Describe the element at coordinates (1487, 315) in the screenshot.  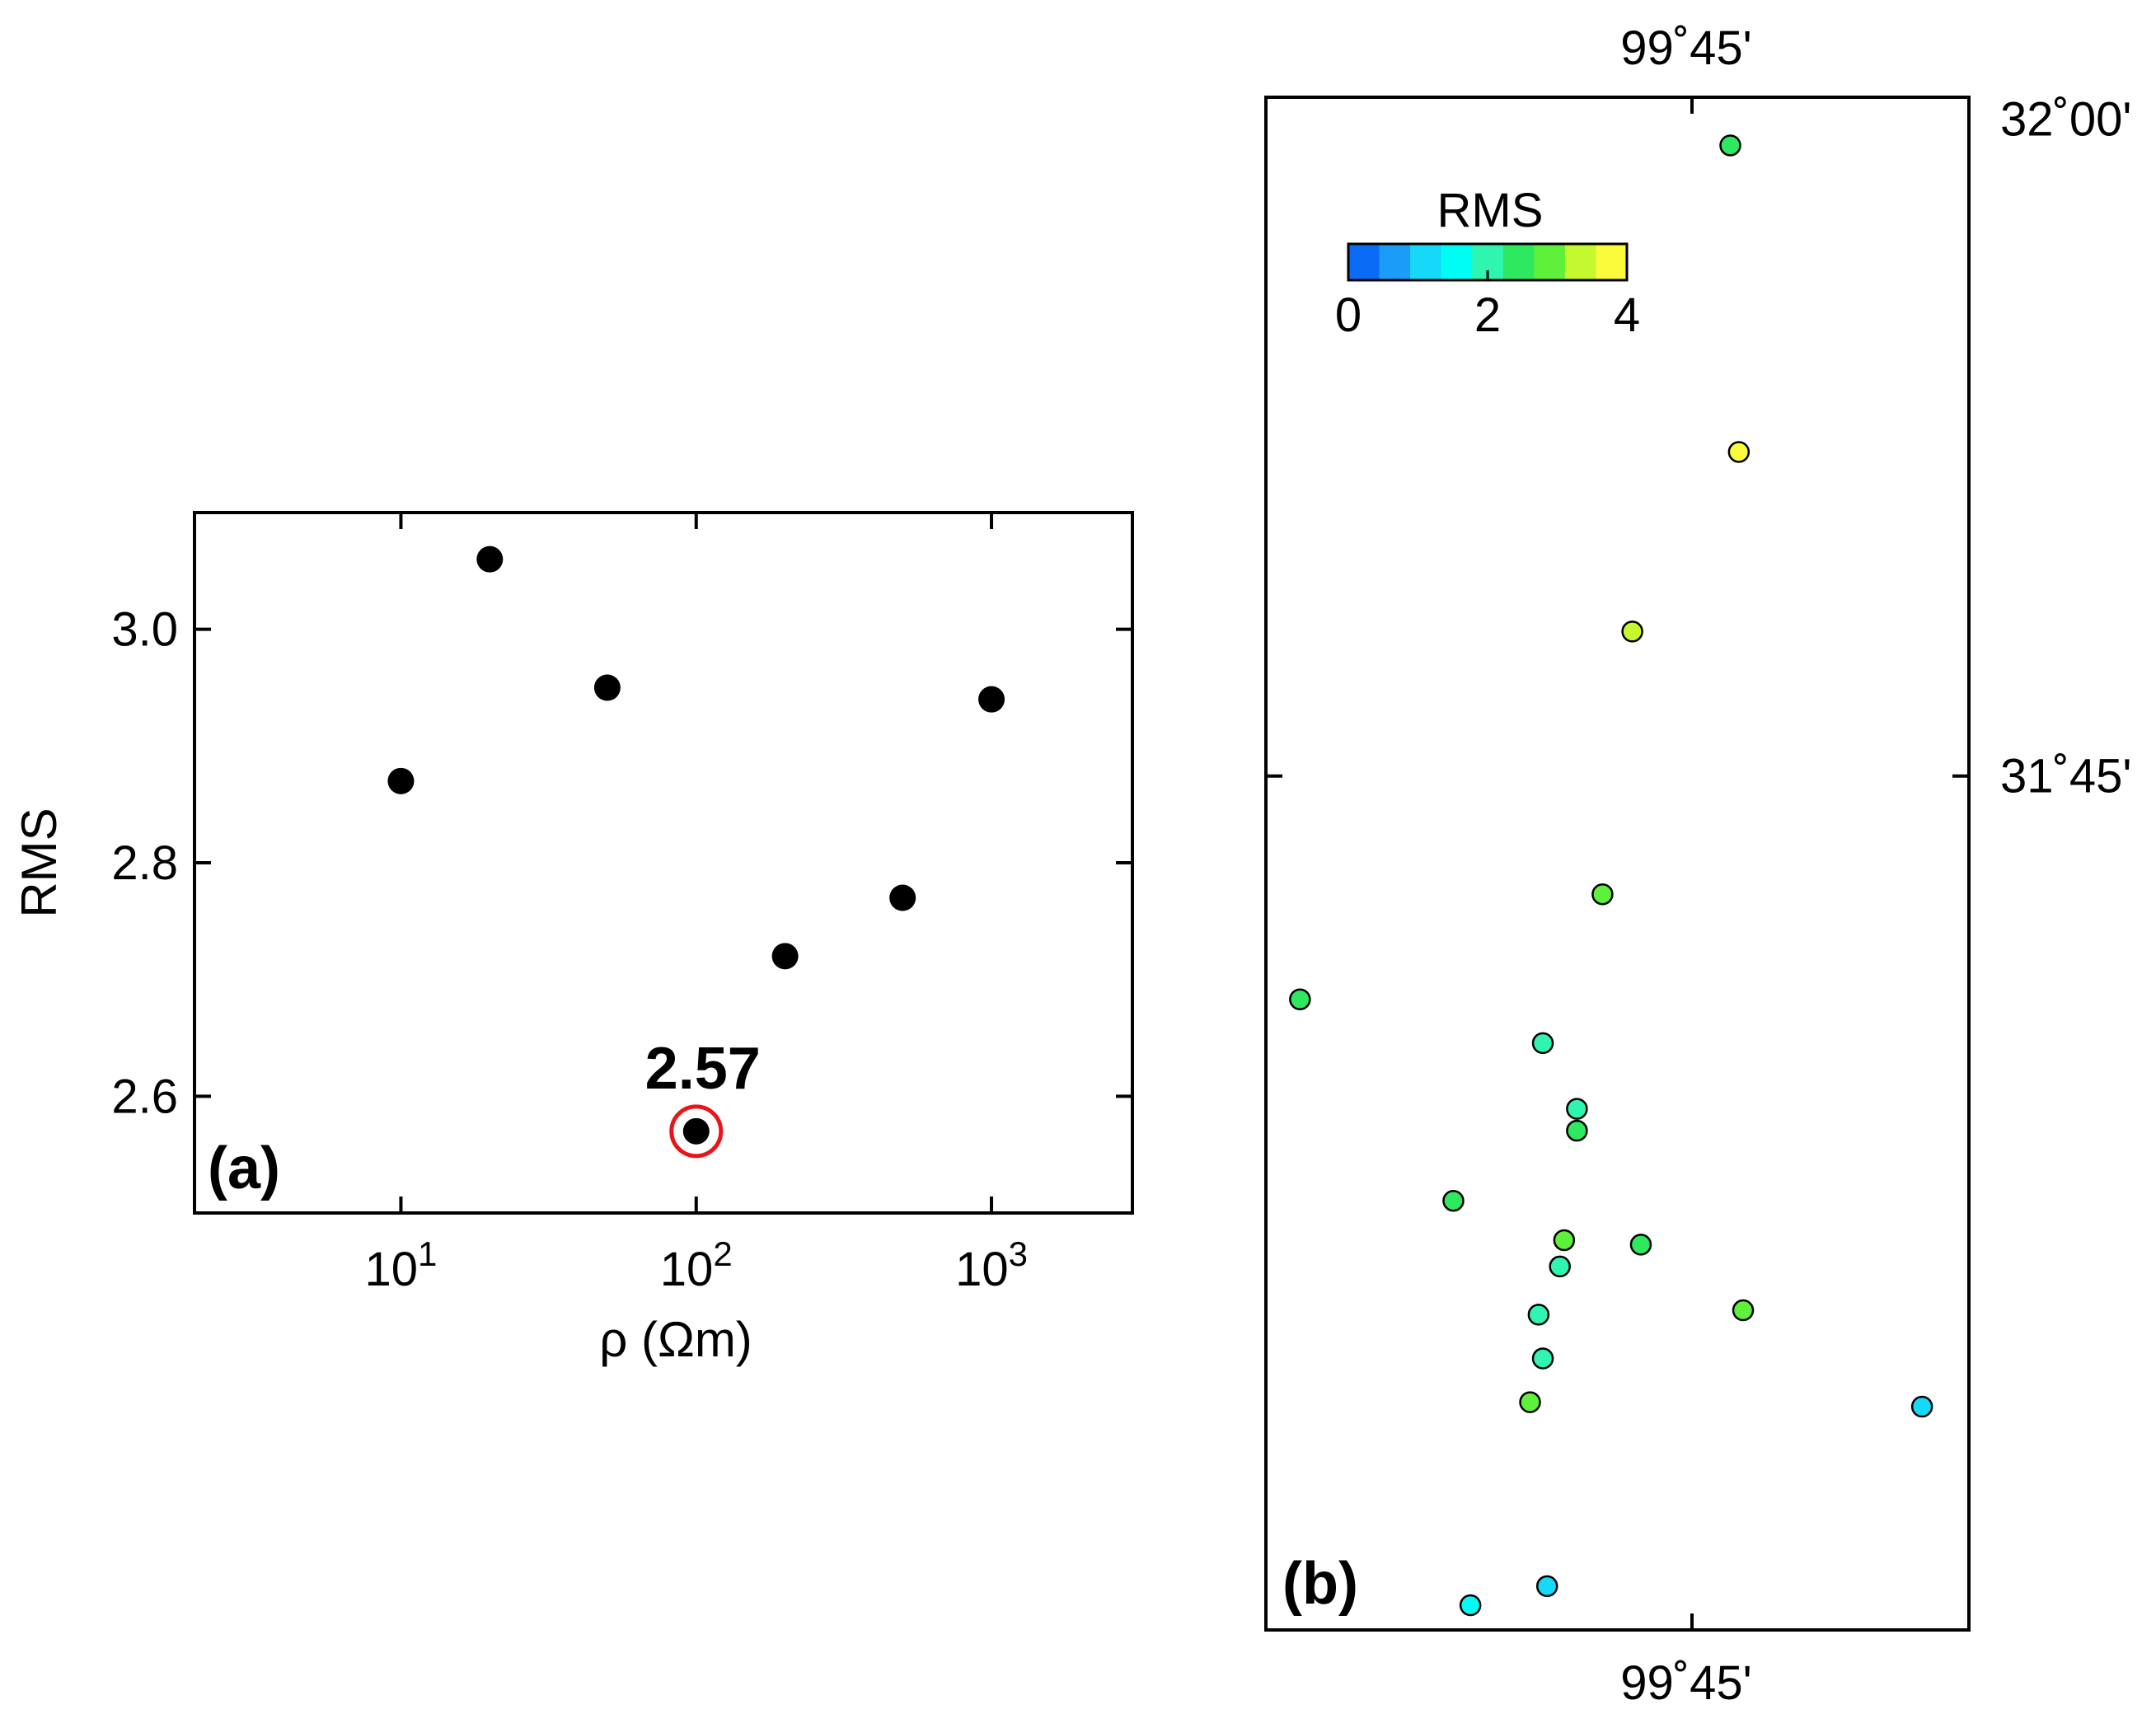
I see `colorbar-tick-label: 2` at that location.